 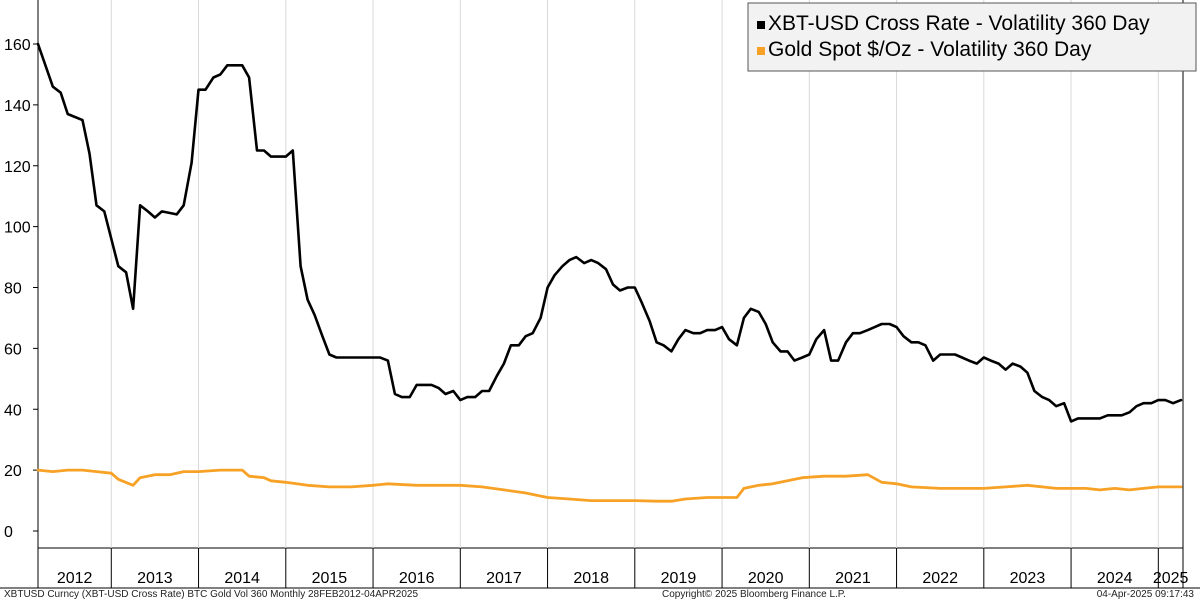 What do you see at coordinates (1115, 578) in the screenshot?
I see `x-tick-label: 2024` at bounding box center [1115, 578].